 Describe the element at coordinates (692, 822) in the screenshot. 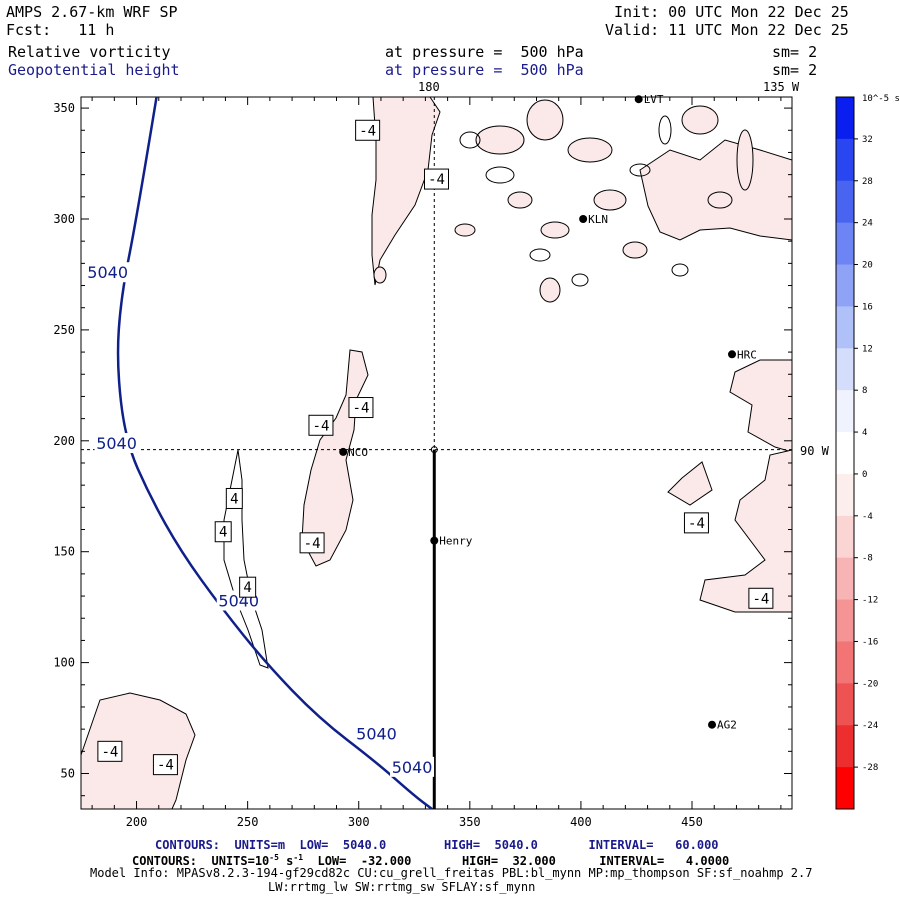

I see `x-tick-label: 450` at that location.